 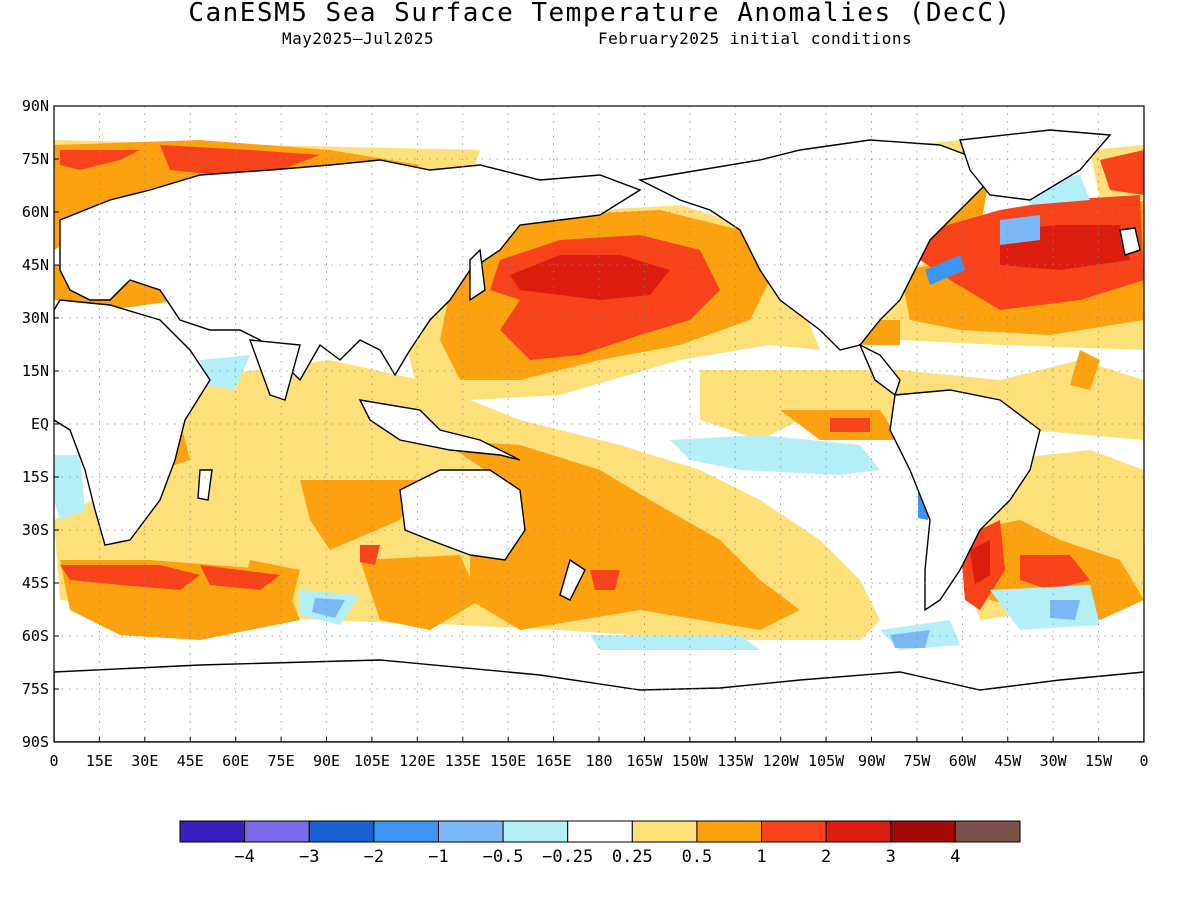 I want to click on lon-label: 135E, so click(x=463, y=761).